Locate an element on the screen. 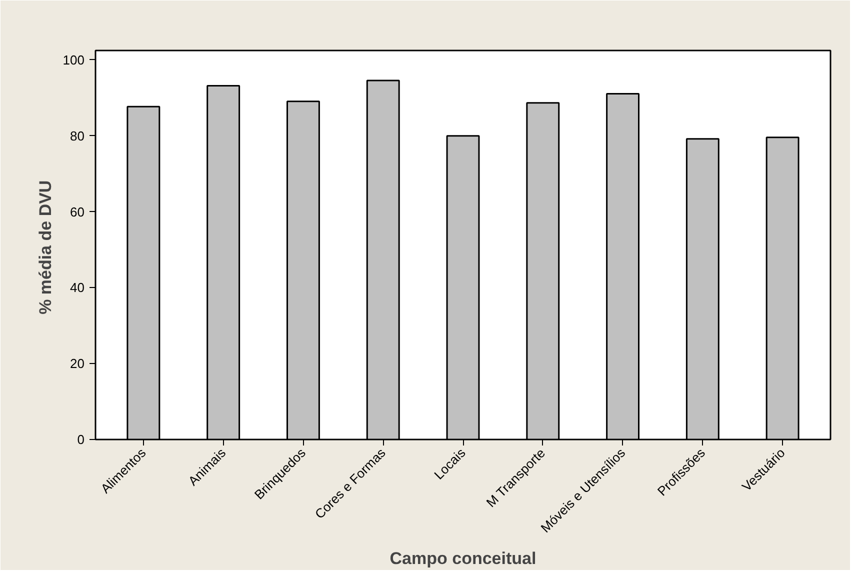 This screenshot has width=860, height=575. y-tick-label: 20 is located at coordinates (77, 364).